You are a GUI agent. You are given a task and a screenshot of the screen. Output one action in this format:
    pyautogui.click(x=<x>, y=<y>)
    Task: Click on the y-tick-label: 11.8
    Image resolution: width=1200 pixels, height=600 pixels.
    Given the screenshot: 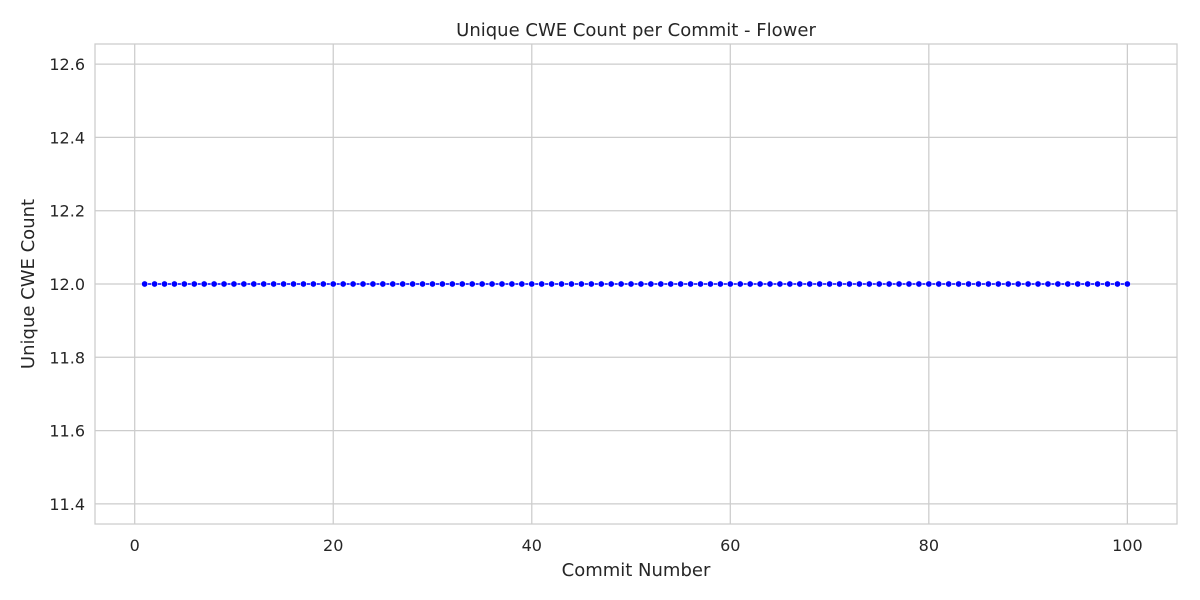 What is the action you would take?
    pyautogui.click(x=67, y=357)
    